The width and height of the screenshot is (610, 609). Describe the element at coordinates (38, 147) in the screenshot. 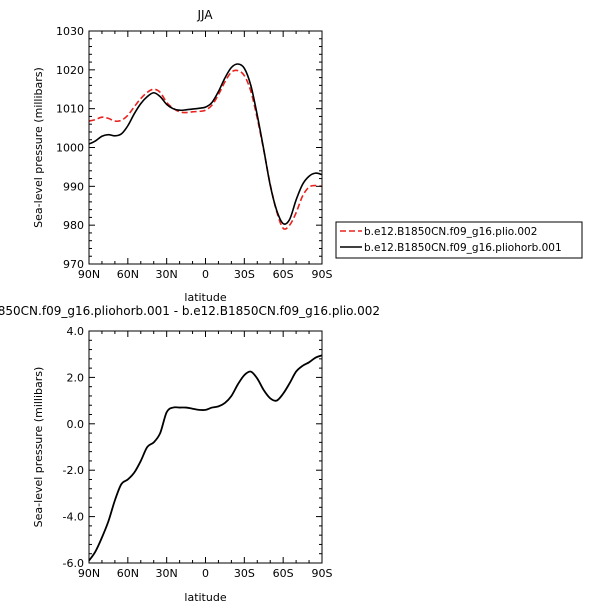

I see `top-y-axis-label: Sea-level pressure (millibars)` at that location.